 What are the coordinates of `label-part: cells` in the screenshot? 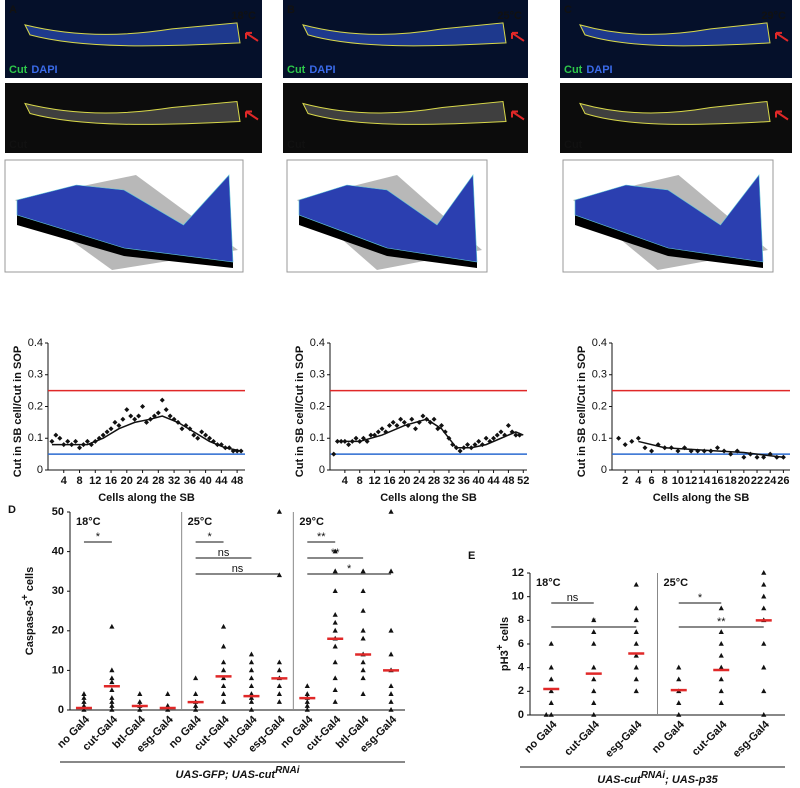 It's located at (30, 581).